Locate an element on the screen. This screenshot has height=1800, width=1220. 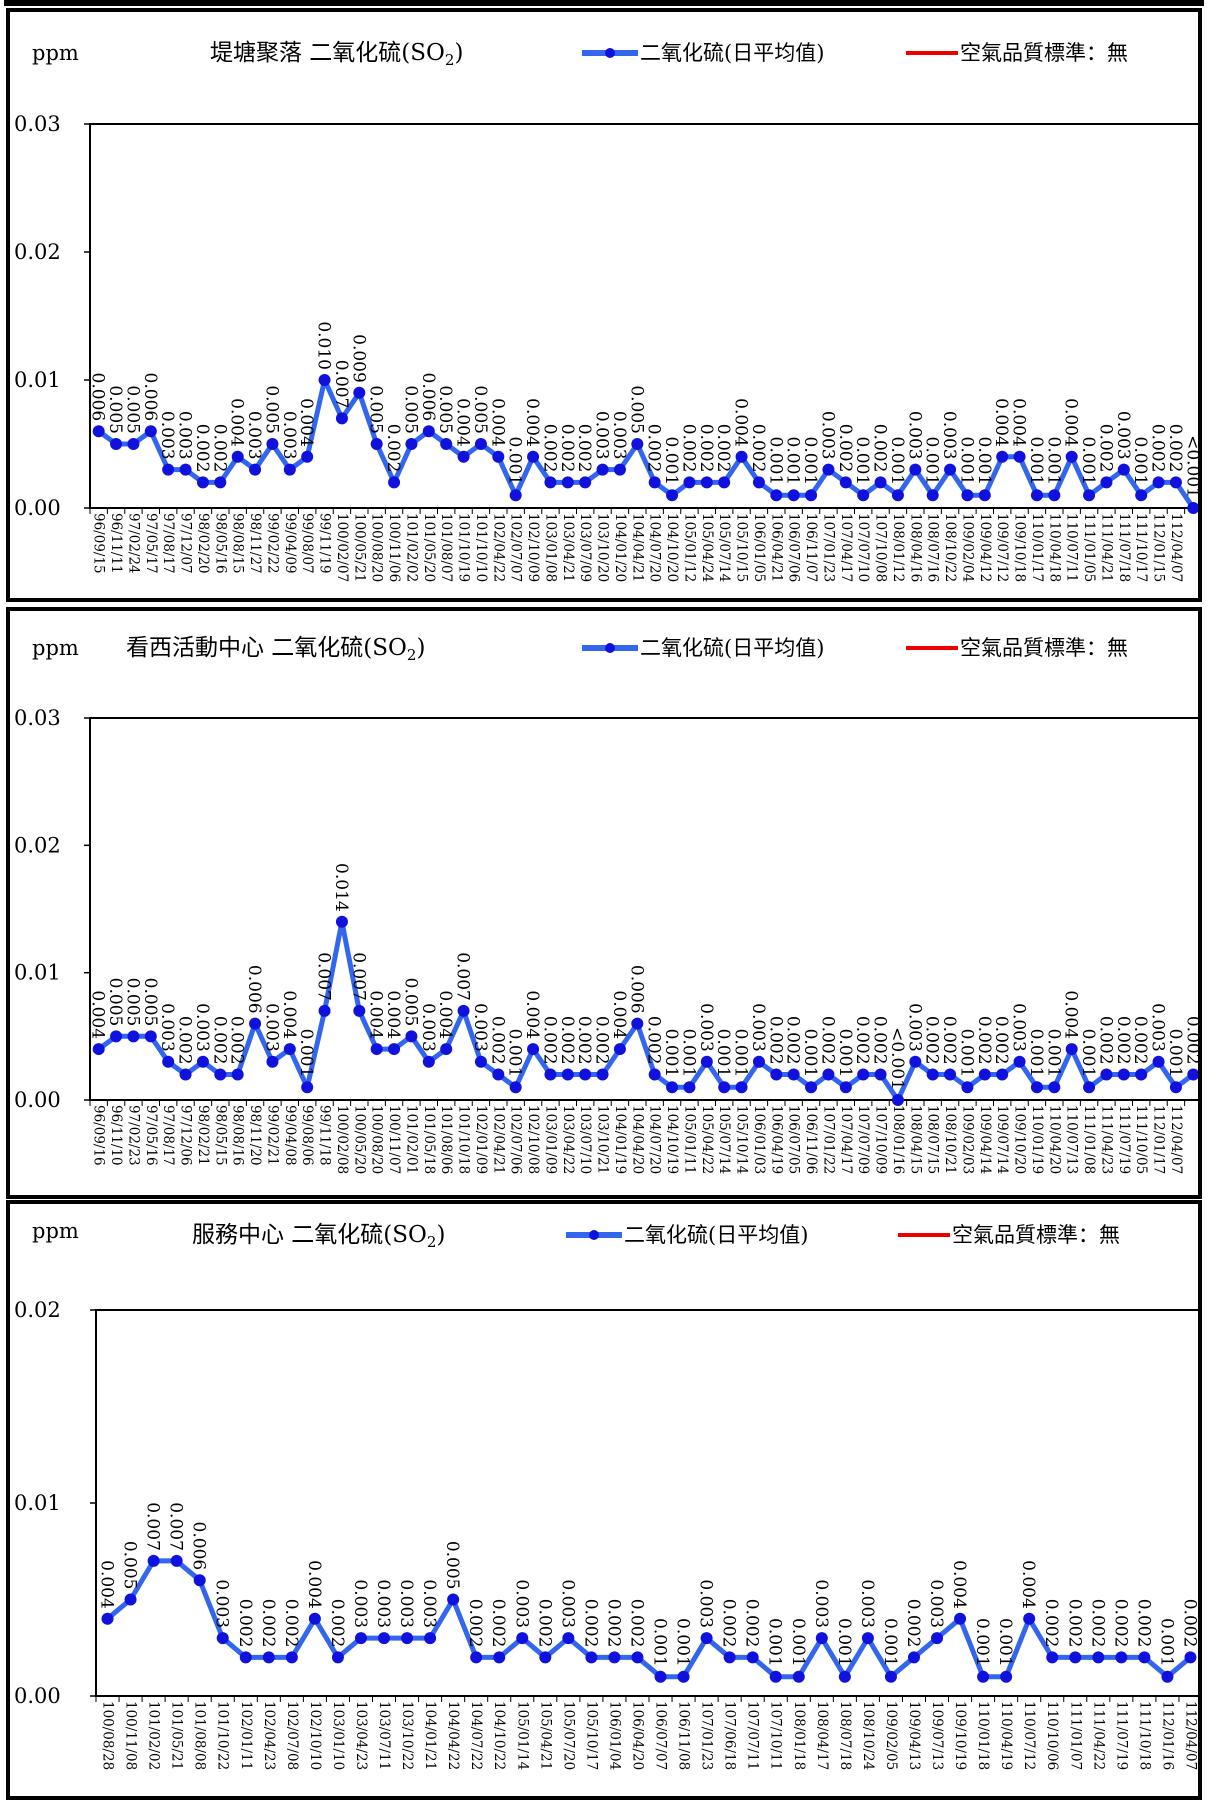
x-tick-label: 109/04/13 is located at coordinates (914, 1735).